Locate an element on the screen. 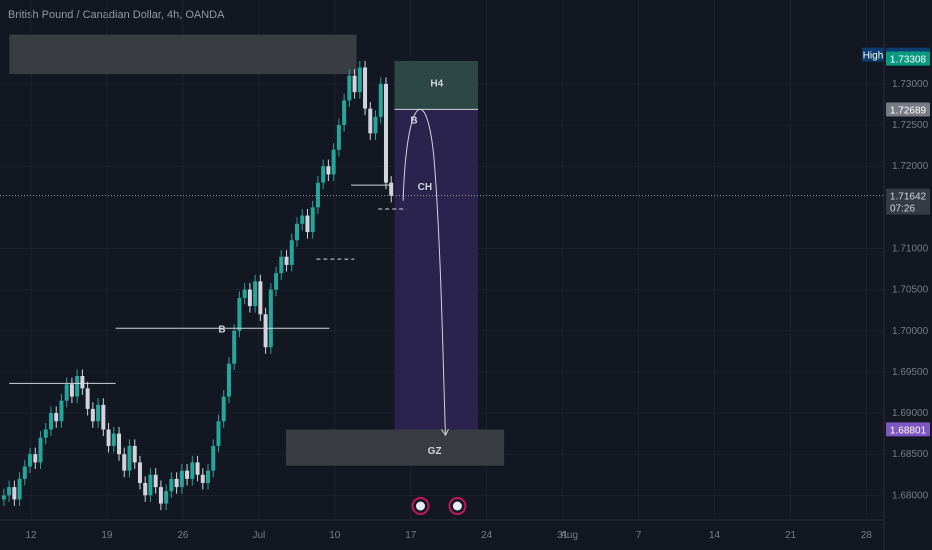 The height and width of the screenshot is (550, 932). y-tick-label: 1.72500 is located at coordinates (910, 125).